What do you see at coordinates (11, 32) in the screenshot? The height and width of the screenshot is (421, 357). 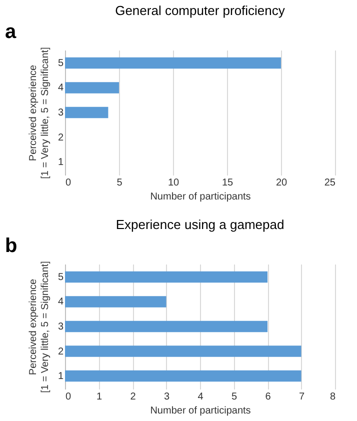 I see `text: a` at bounding box center [11, 32].